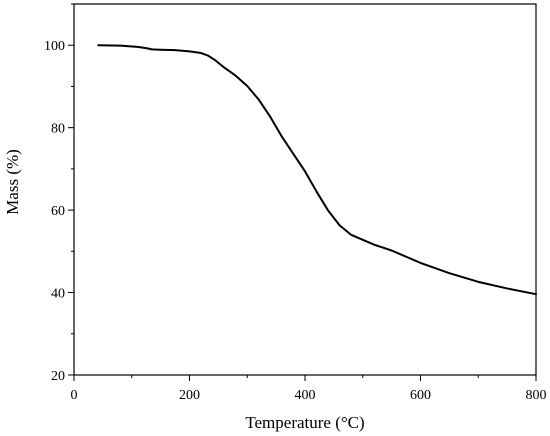  What do you see at coordinates (58, 294) in the screenshot?
I see `y-tick-label: 40` at bounding box center [58, 294].